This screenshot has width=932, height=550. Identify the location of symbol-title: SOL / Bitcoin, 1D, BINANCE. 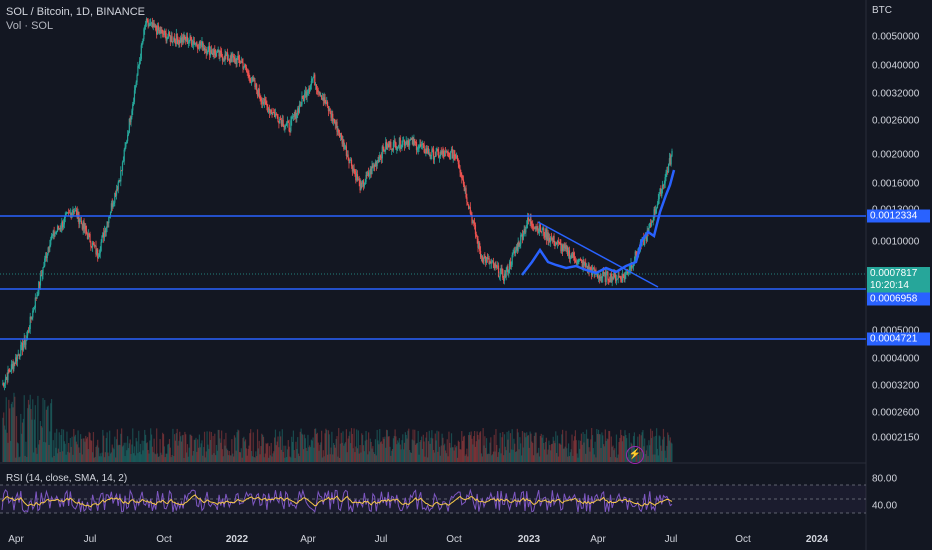
(75, 12).